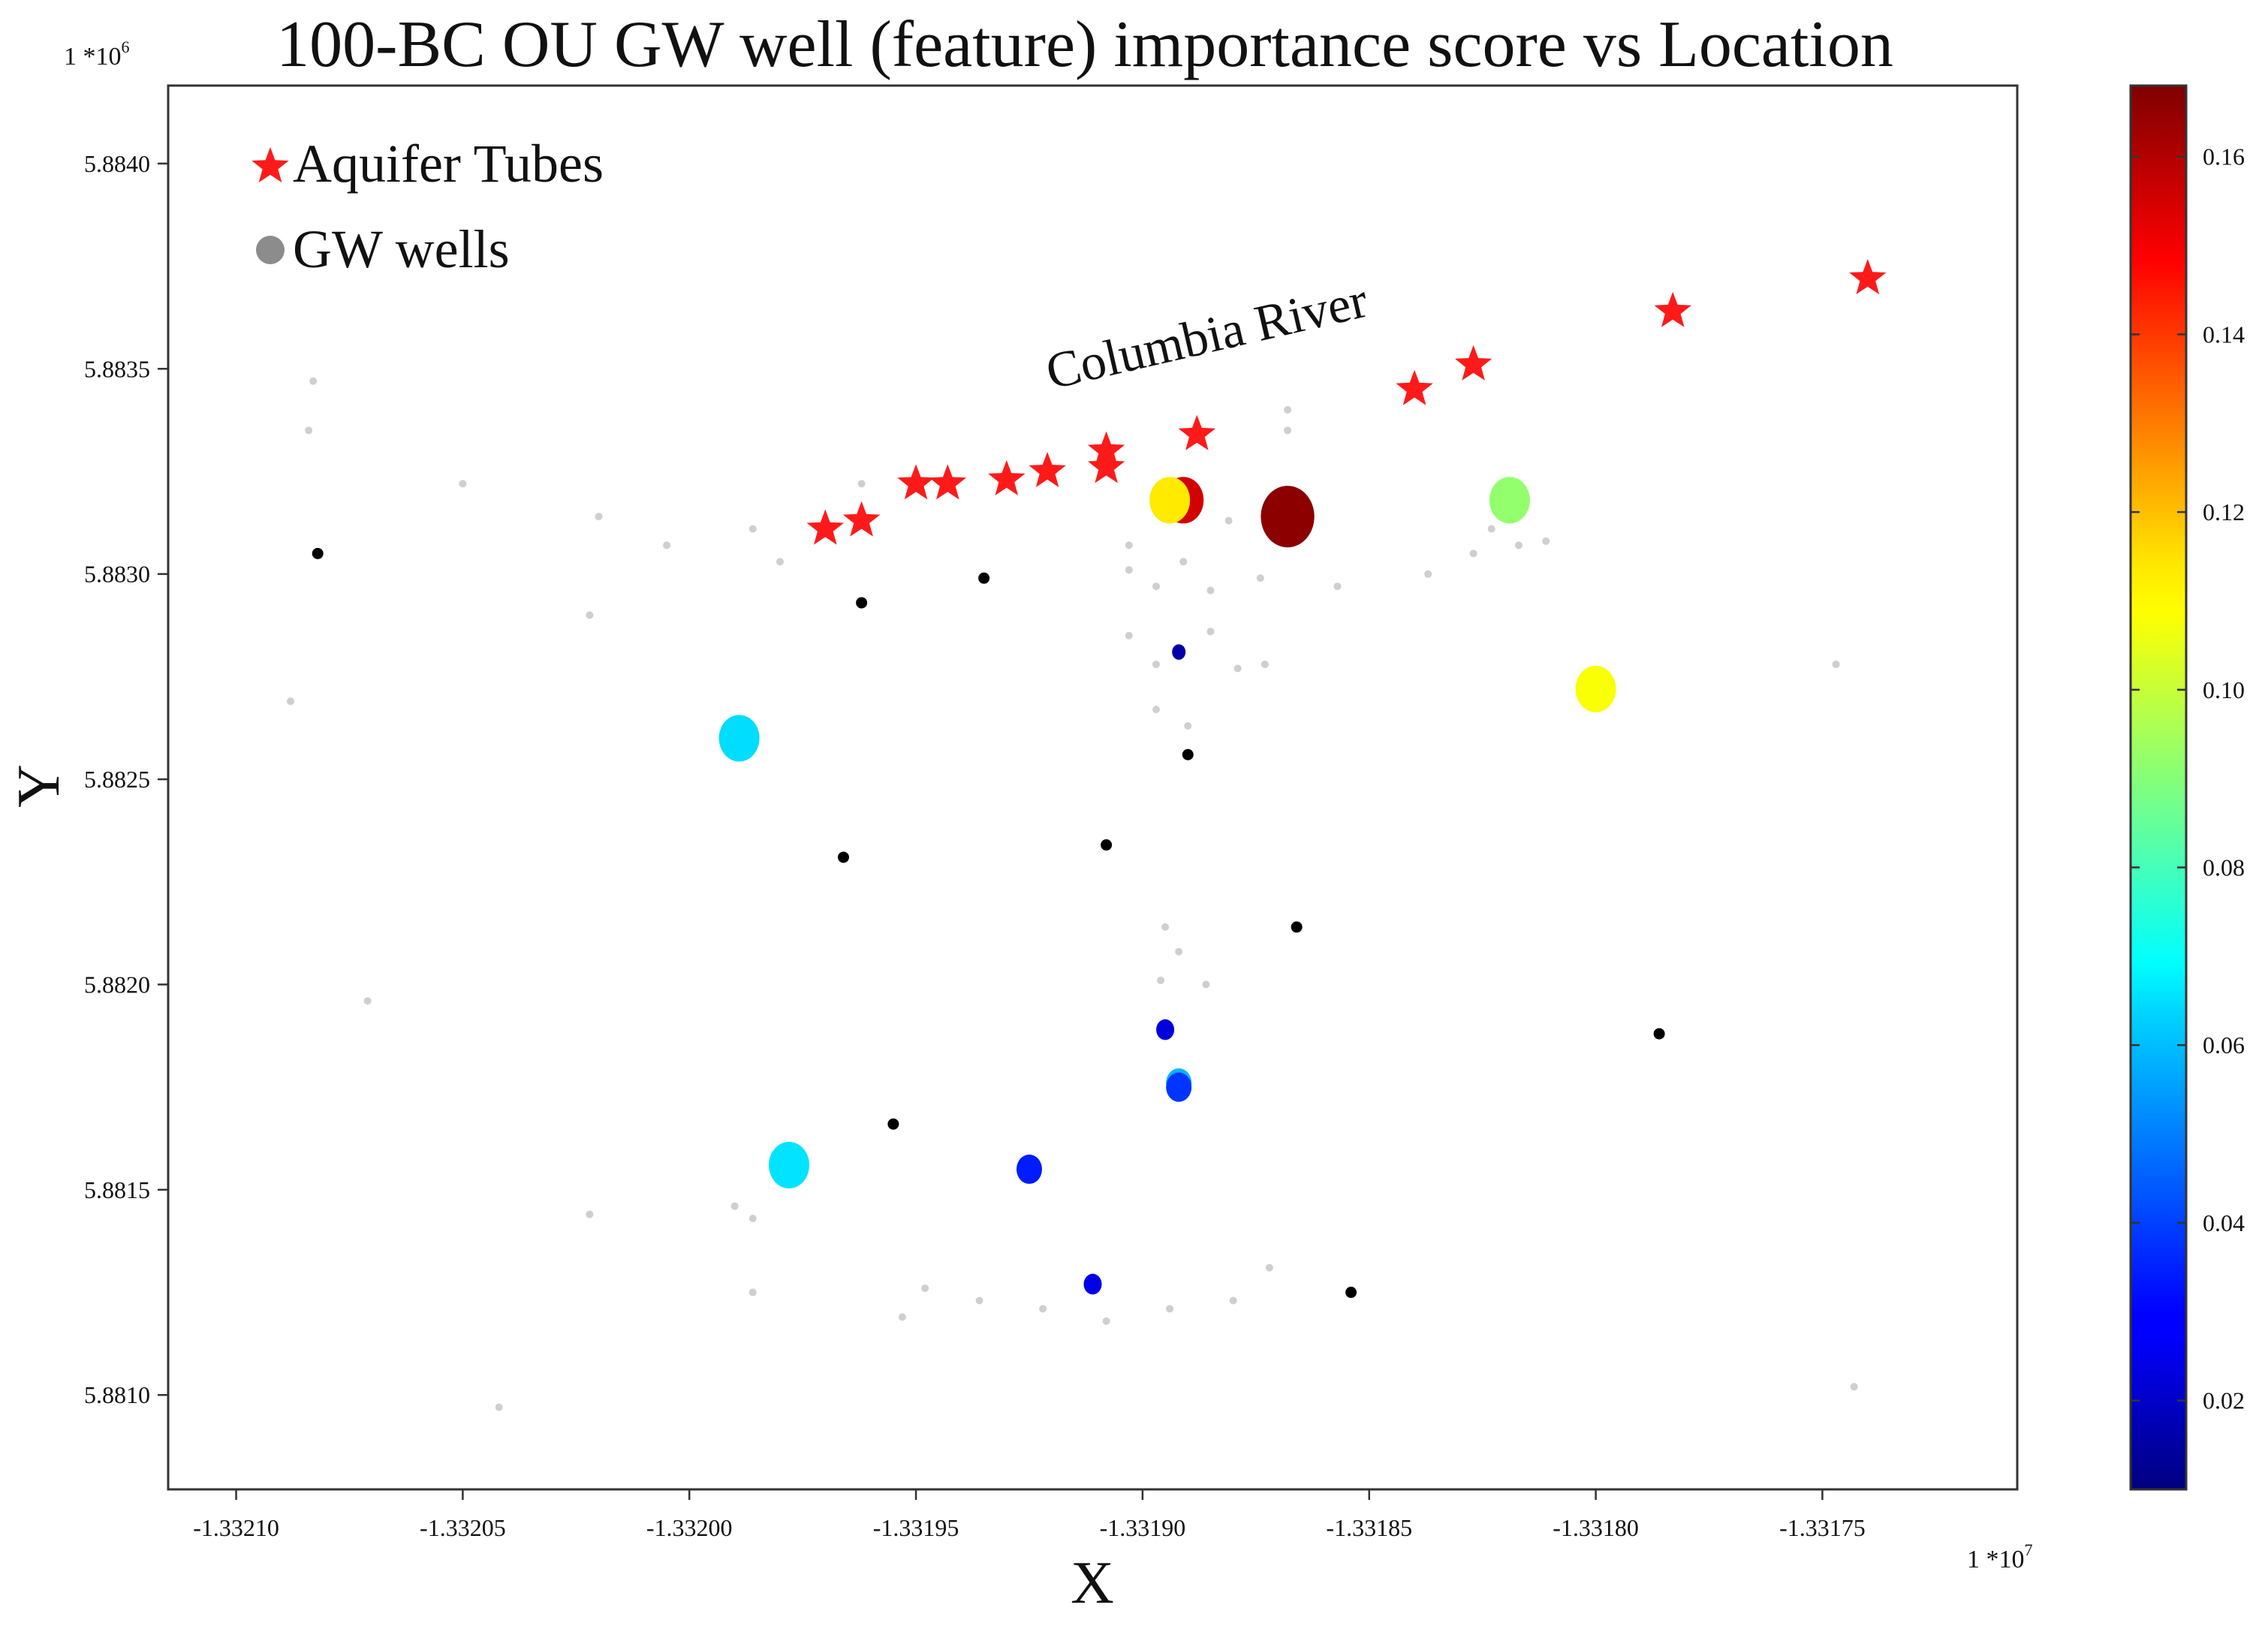 This screenshot has width=2268, height=1629. I want to click on x-axis-label: X, so click(1093, 1583).